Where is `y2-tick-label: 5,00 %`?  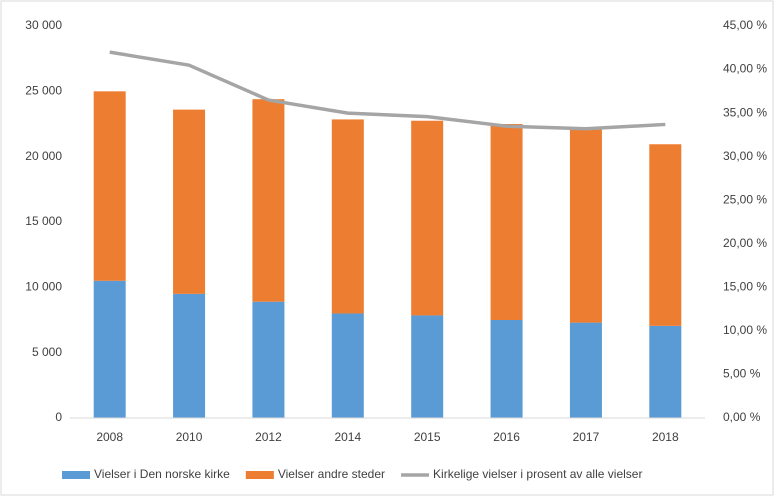
y2-tick-label: 5,00 % is located at coordinates (742, 374).